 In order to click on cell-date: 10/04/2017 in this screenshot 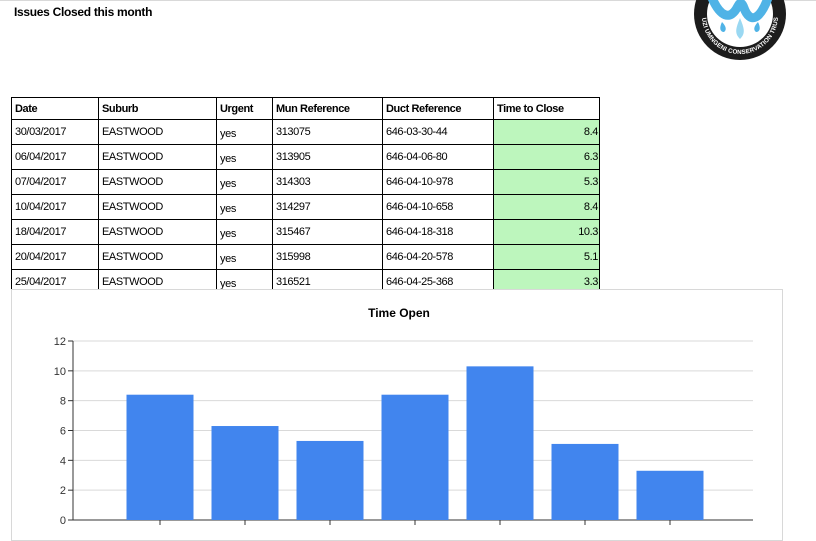, I will do `click(55, 207)`.